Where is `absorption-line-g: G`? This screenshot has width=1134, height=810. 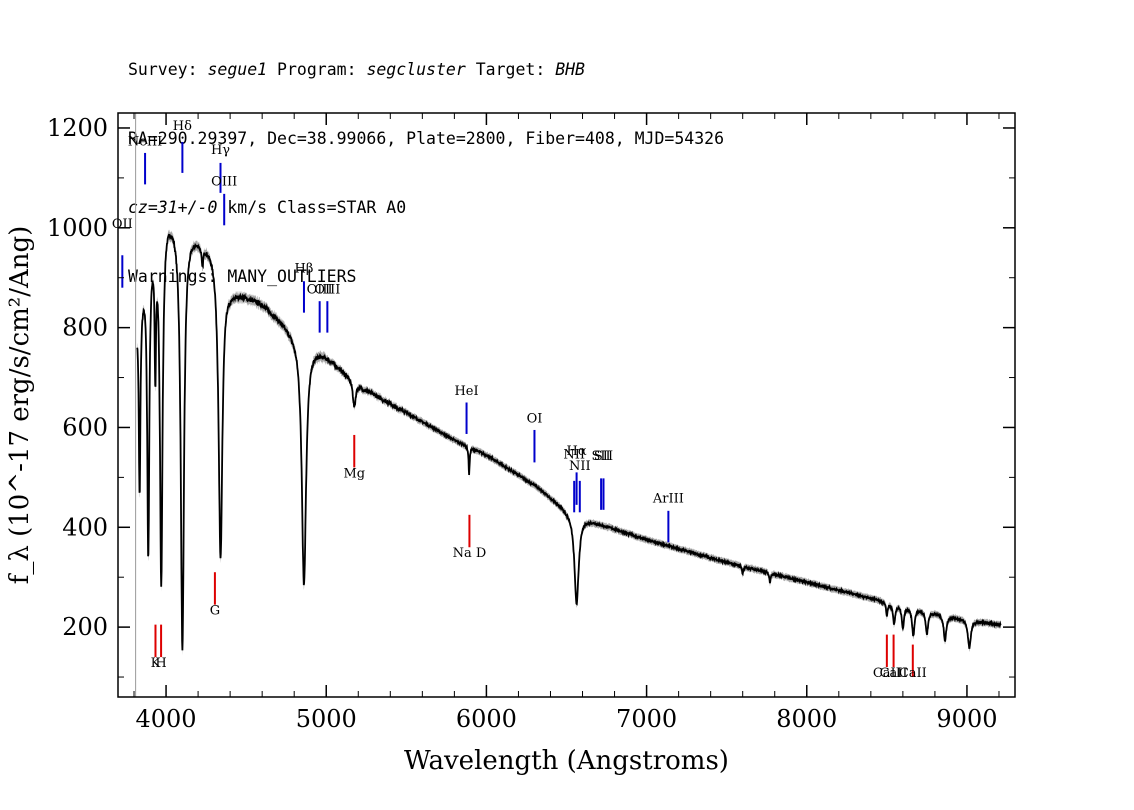
absorption-line-g: G is located at coordinates (215, 595).